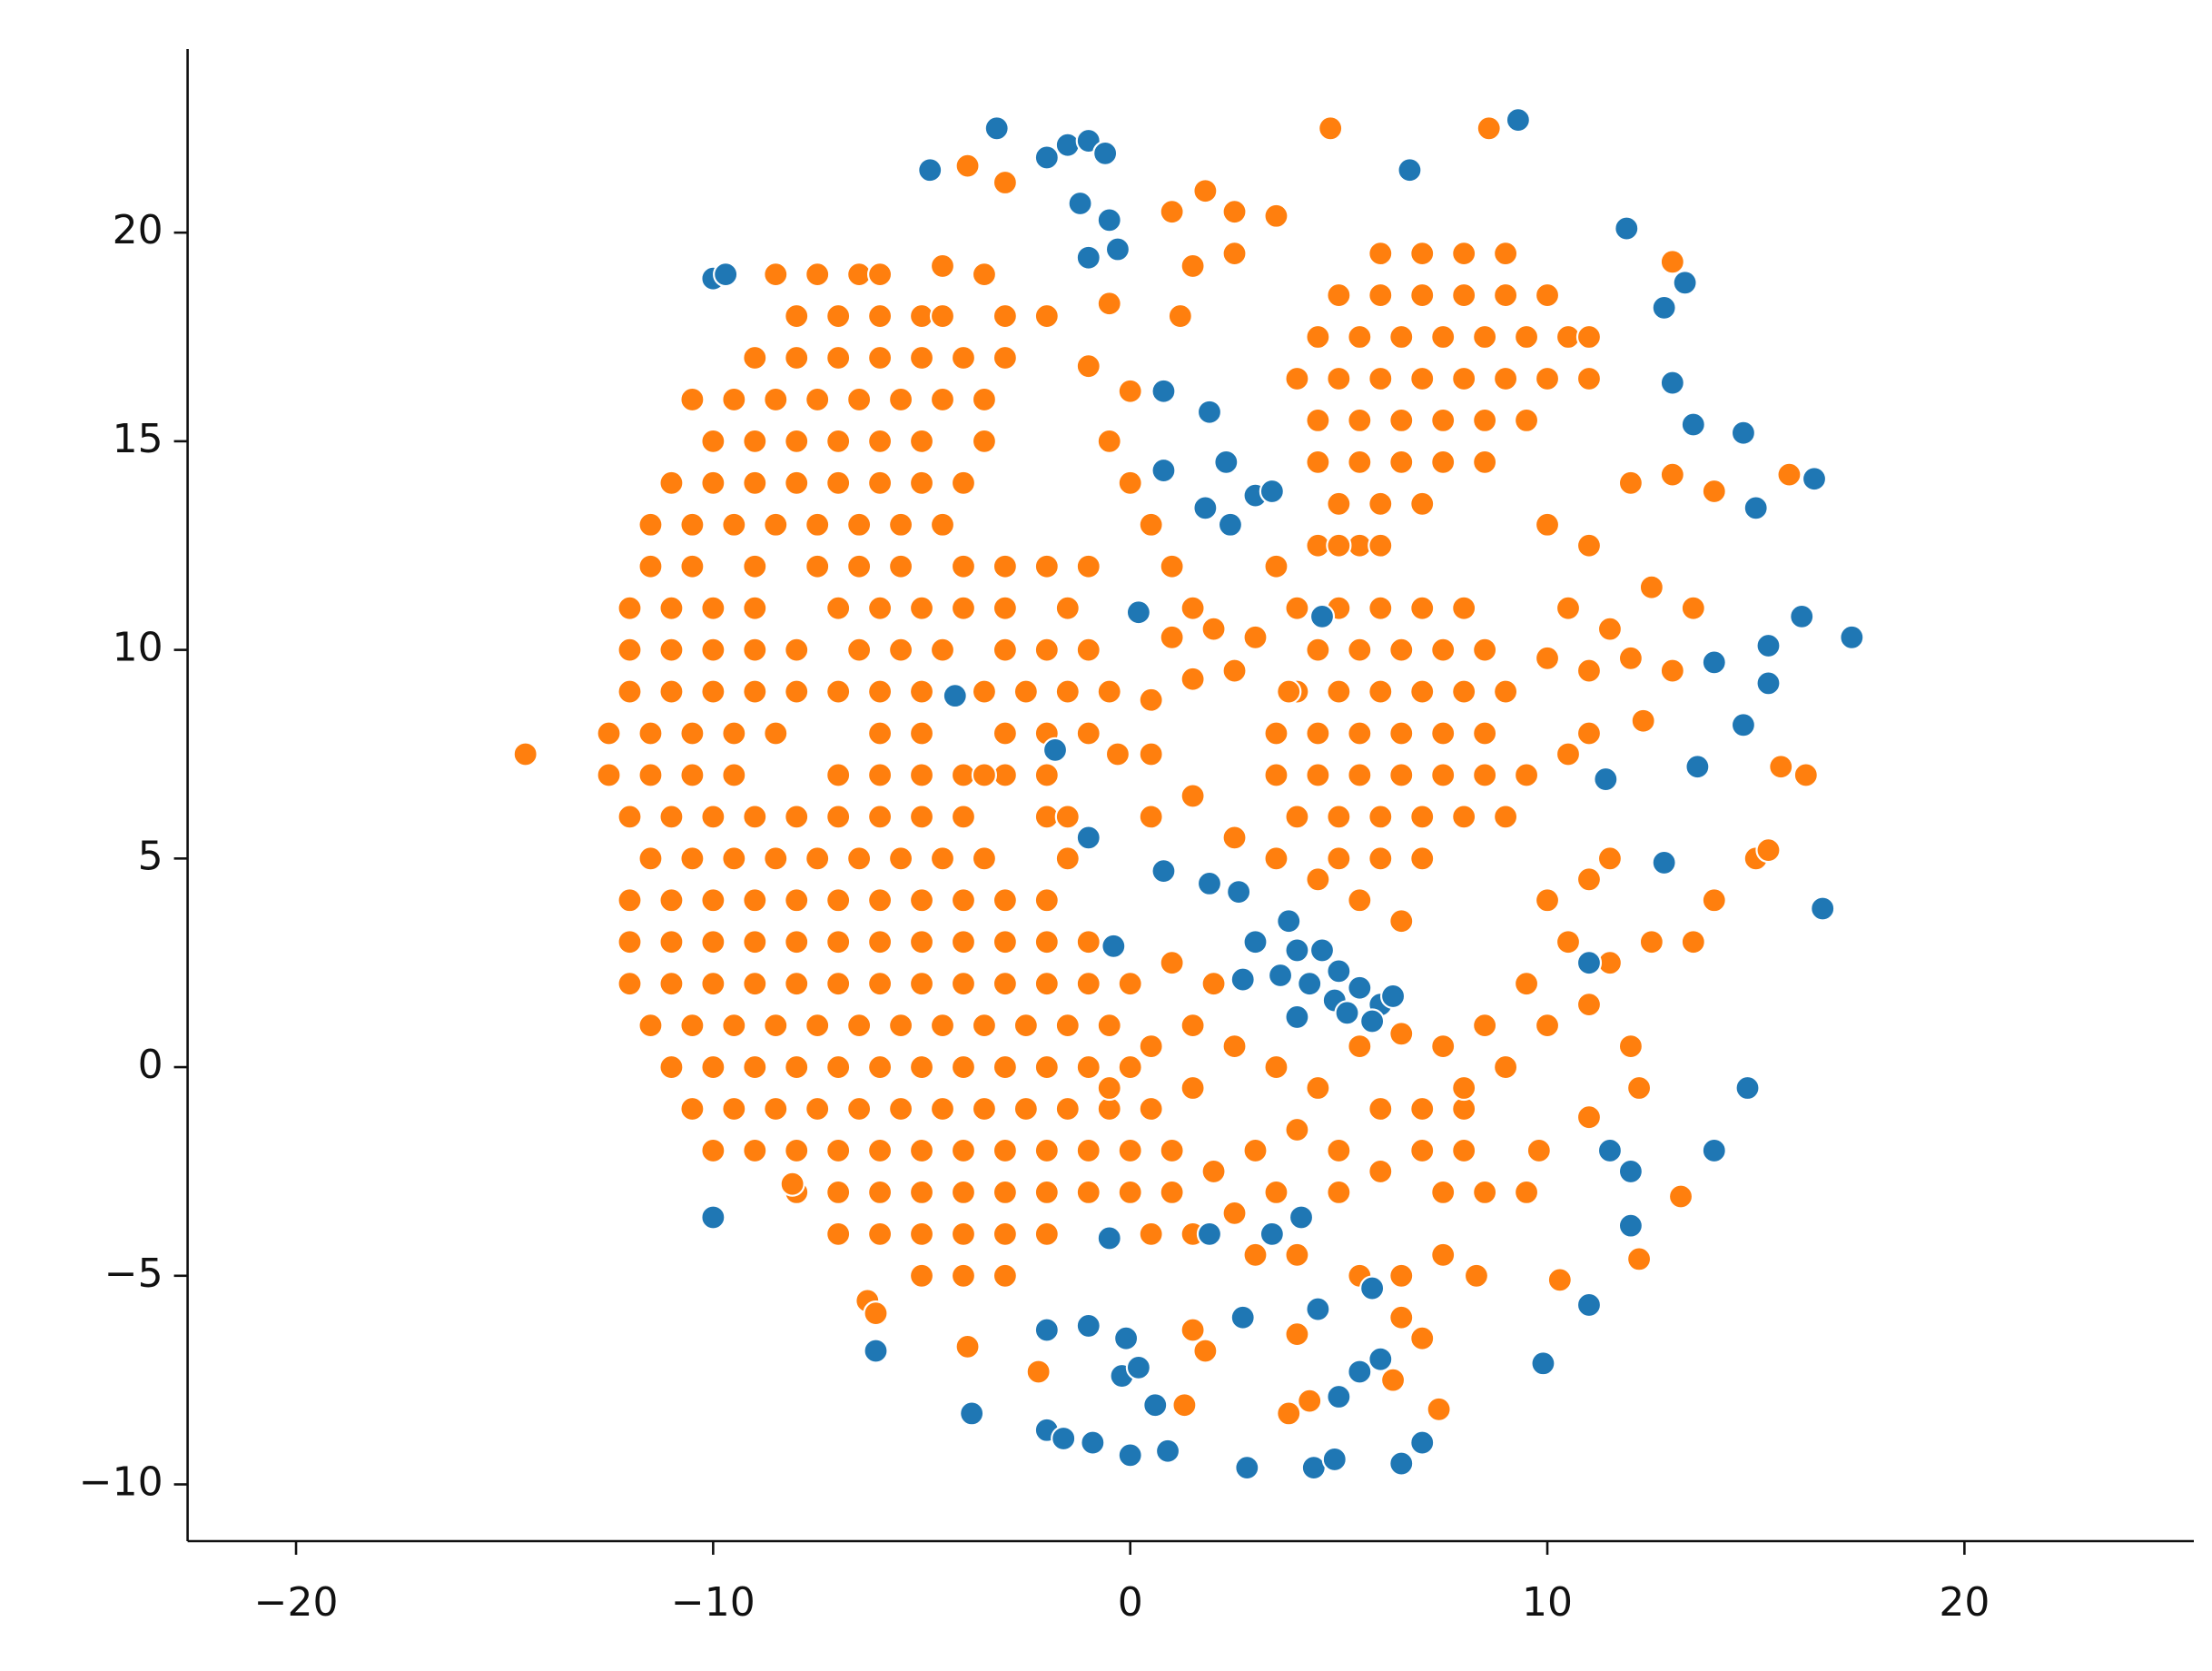 This screenshot has width=2212, height=1671. I want to click on y-tick-label: −5, so click(134, 1274).